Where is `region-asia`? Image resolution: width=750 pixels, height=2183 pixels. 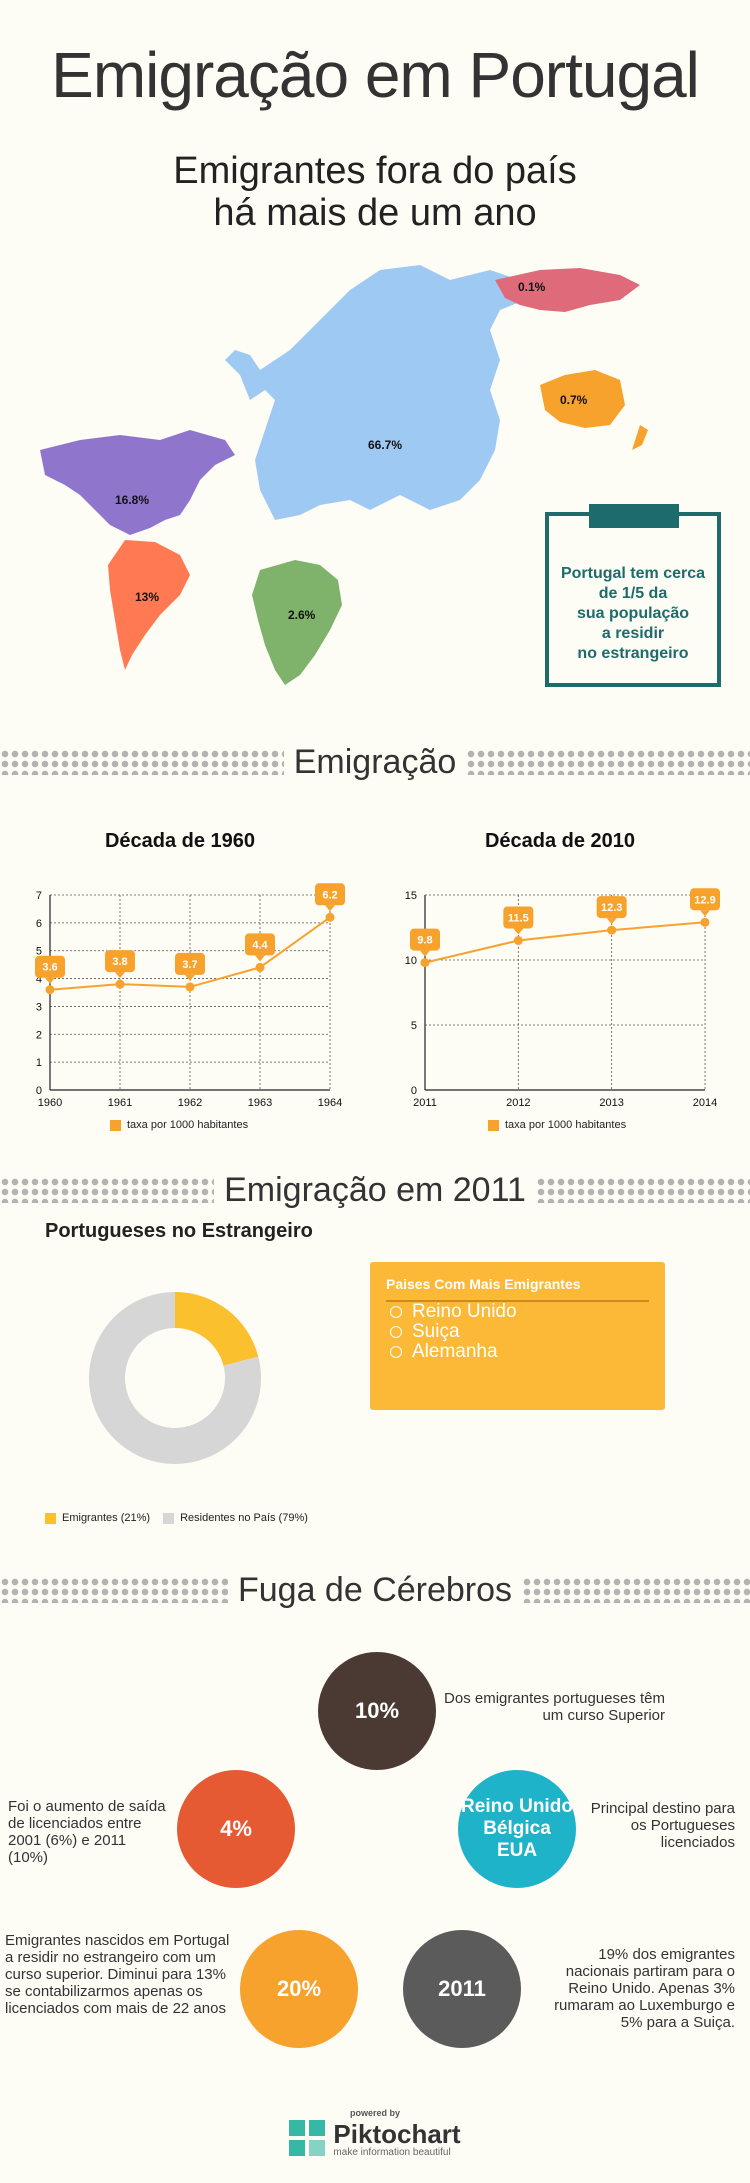
region-asia is located at coordinates (567, 290).